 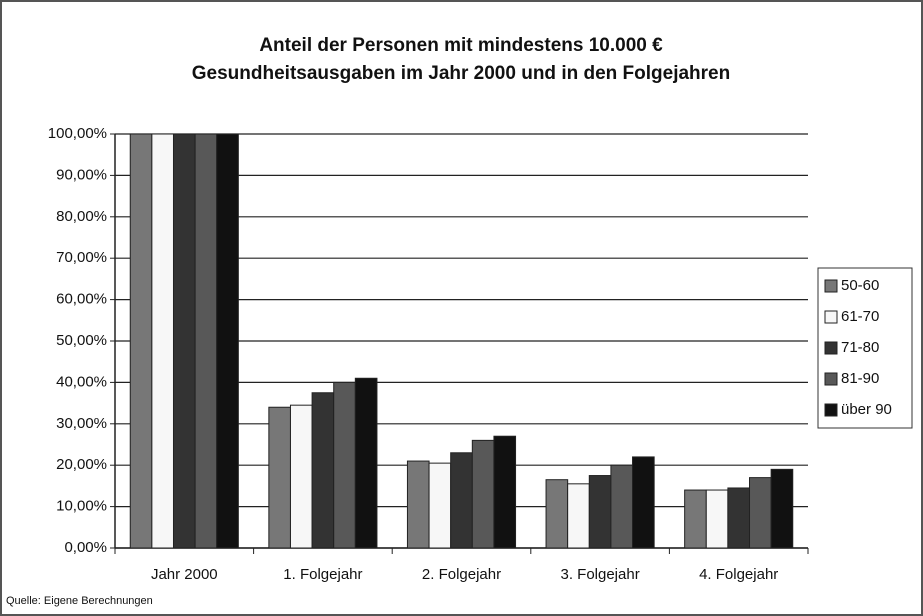 I want to click on x-tick-label: 2. Folgejahr, so click(x=461, y=574).